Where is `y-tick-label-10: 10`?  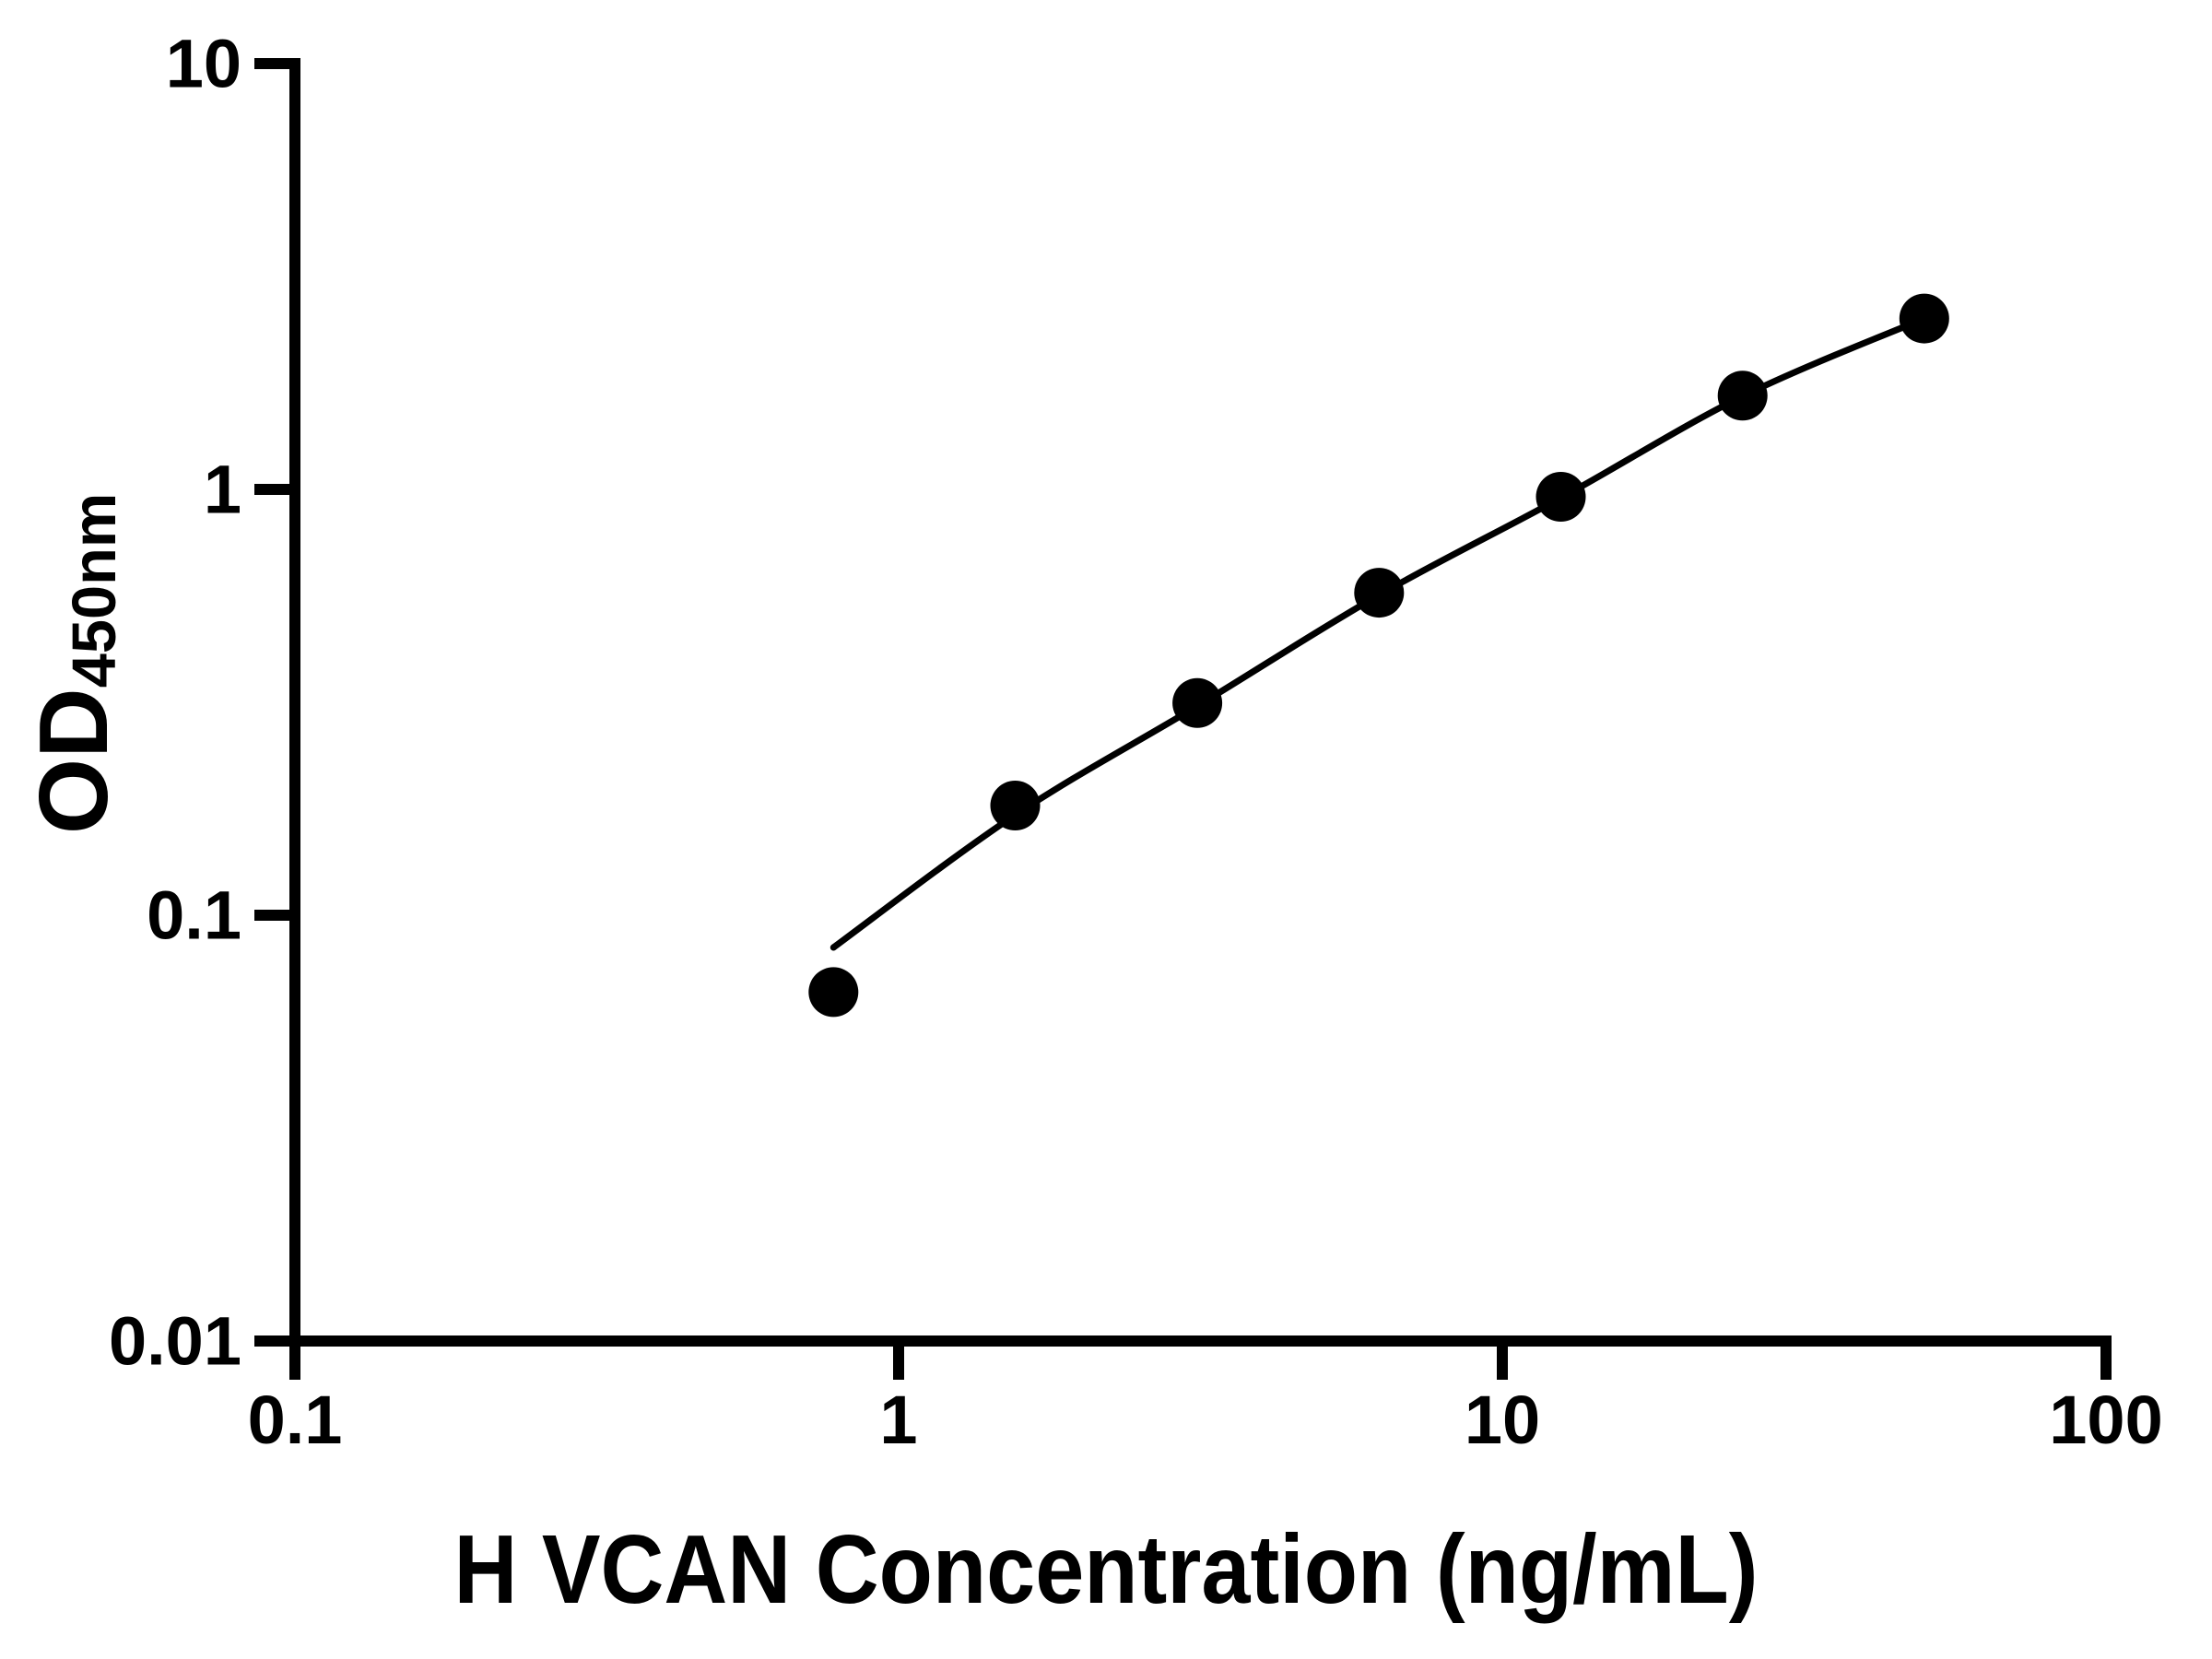 y-tick-label-10: 10 is located at coordinates (203, 64).